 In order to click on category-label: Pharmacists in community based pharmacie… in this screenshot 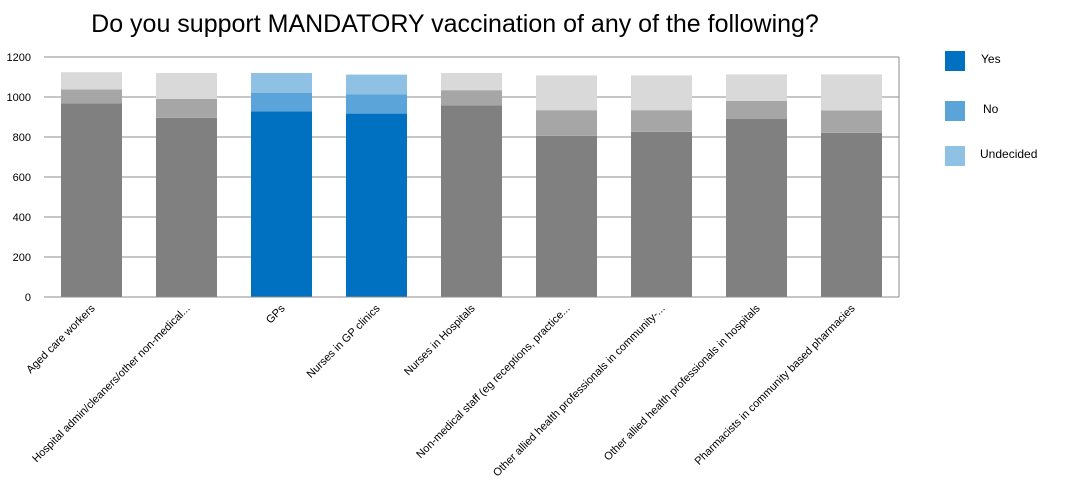, I will do `click(775, 384)`.